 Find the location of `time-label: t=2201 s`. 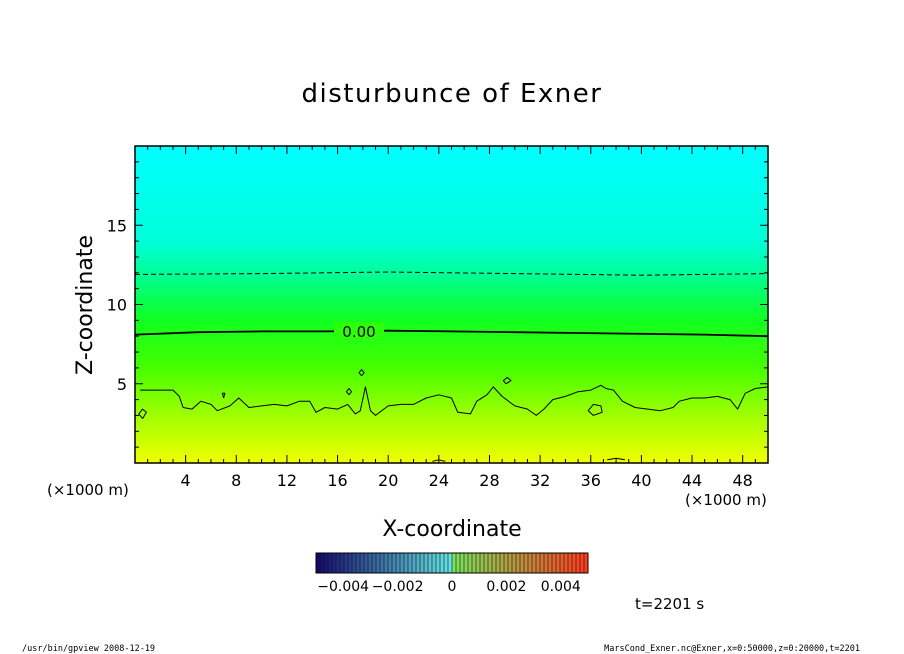

time-label: t=2201 s is located at coordinates (669, 604).